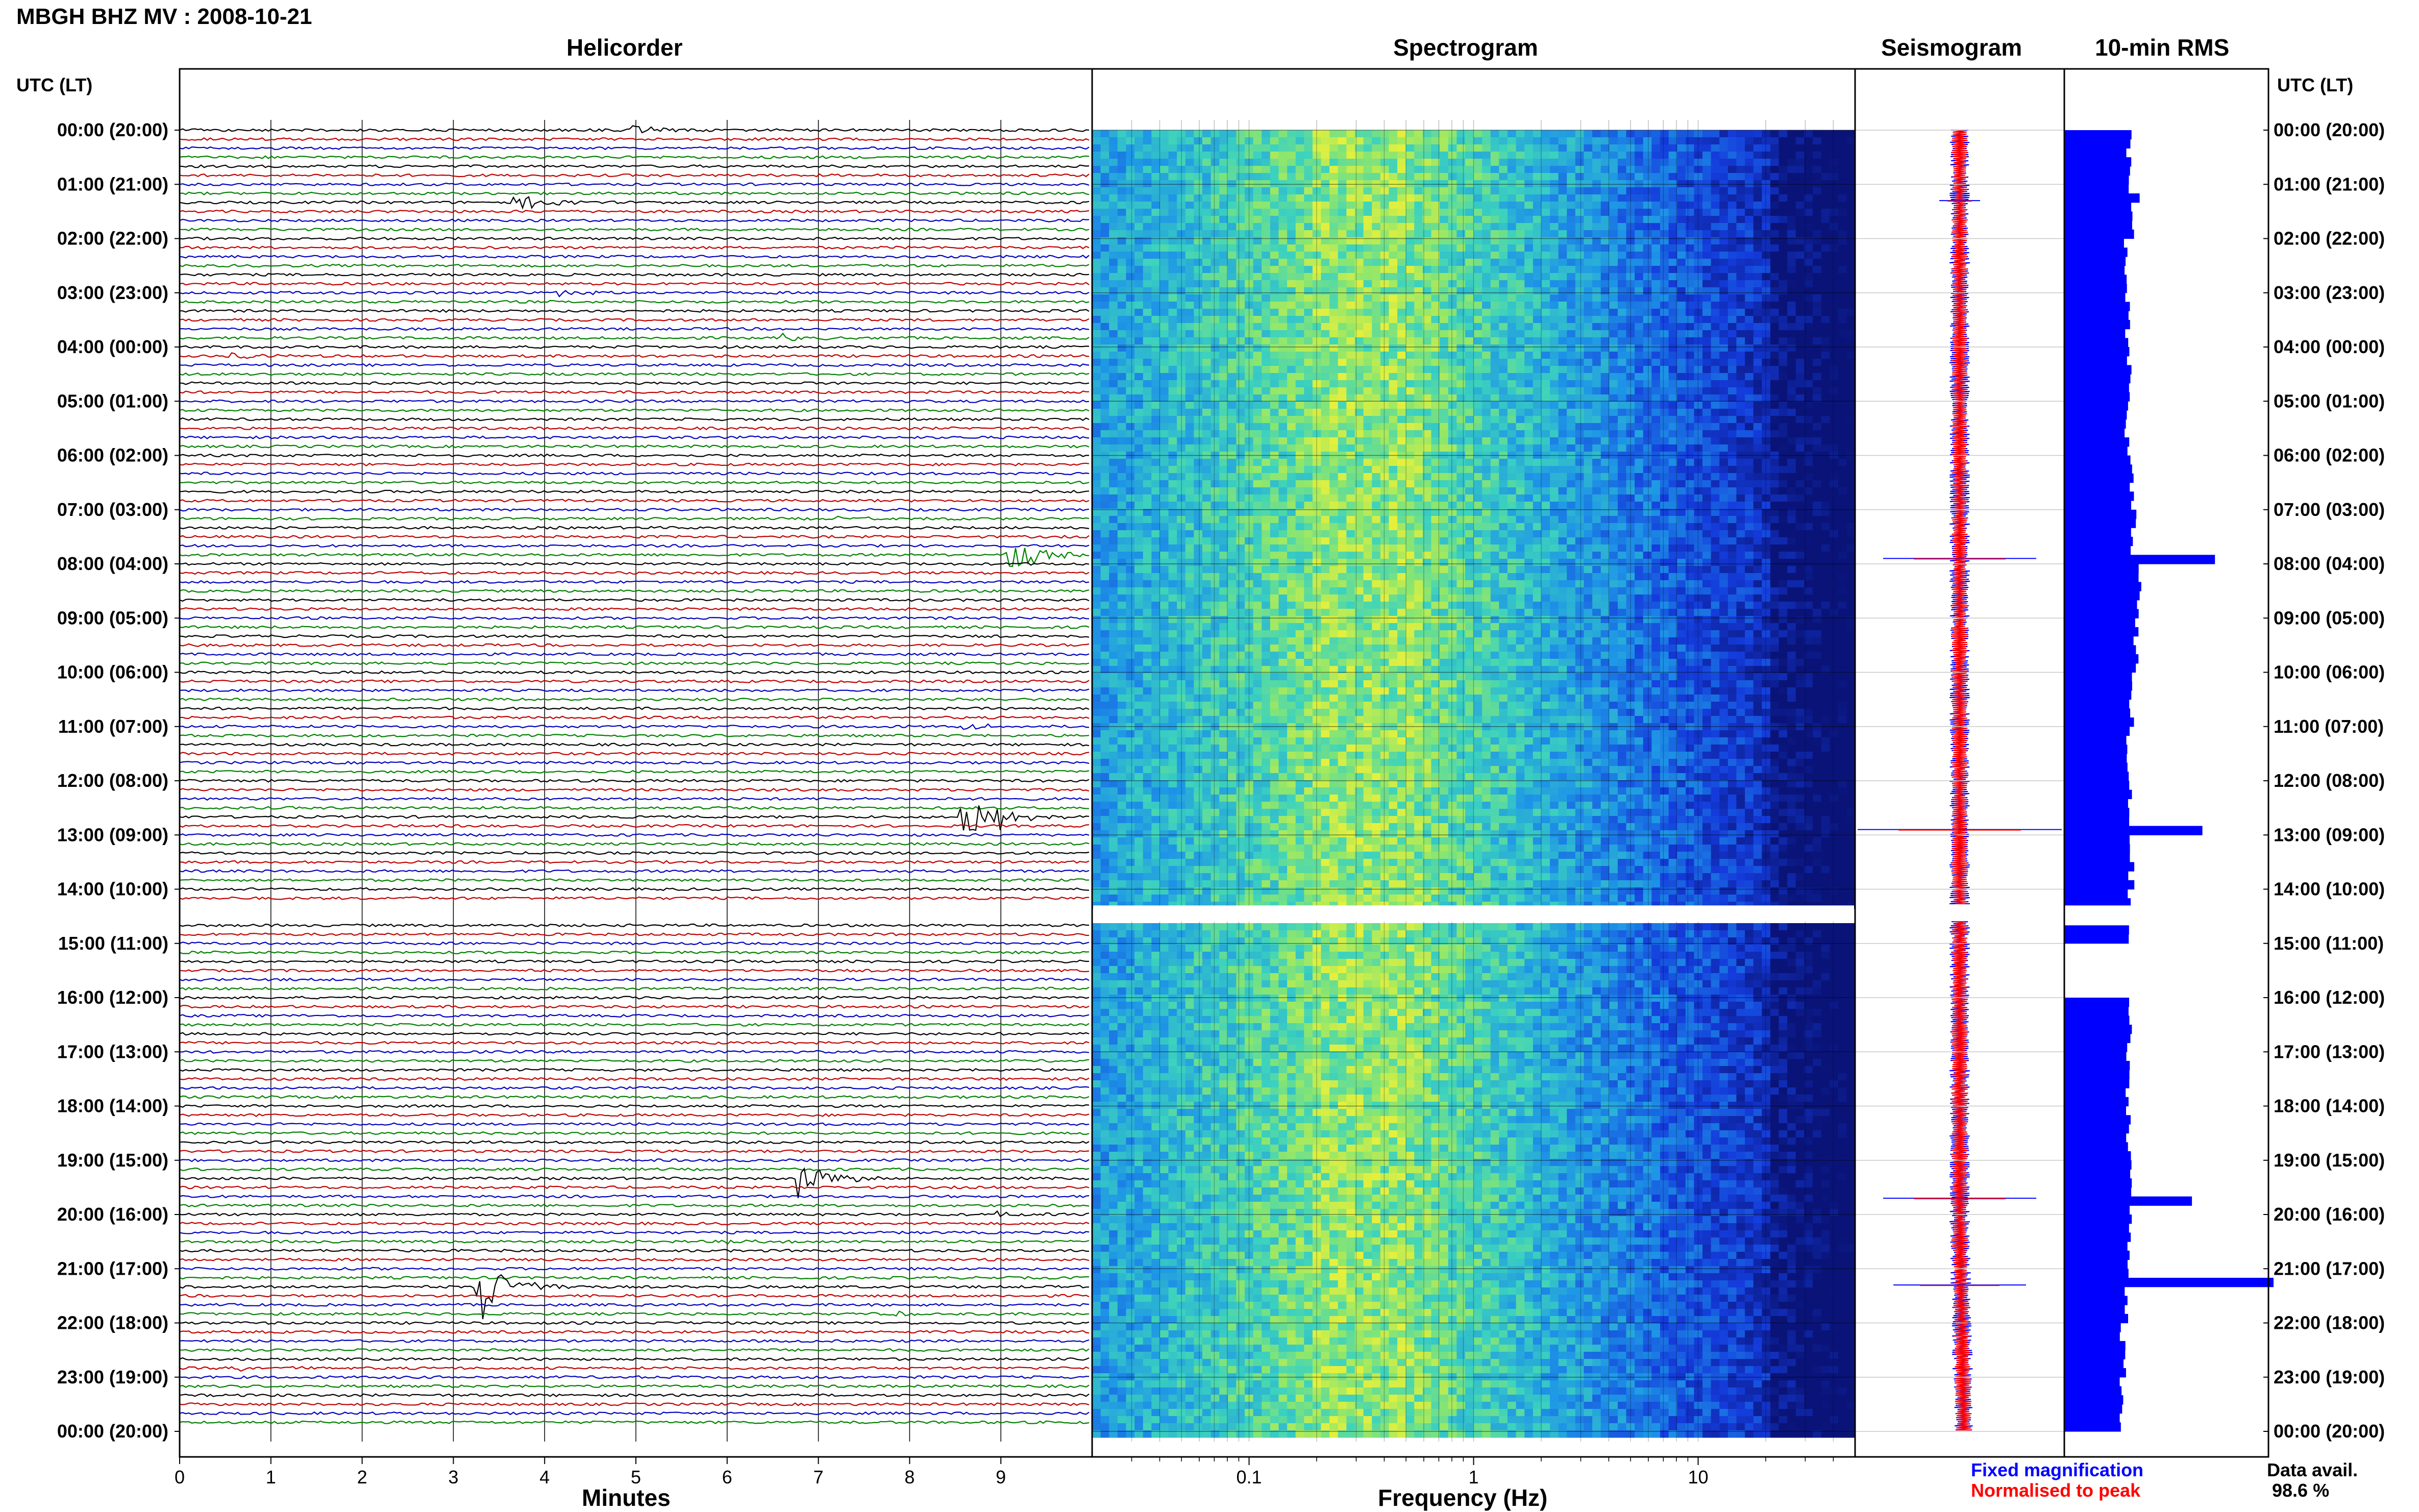  Describe the element at coordinates (1951, 47) in the screenshot. I see `seismogram-title: Seismogram` at that location.